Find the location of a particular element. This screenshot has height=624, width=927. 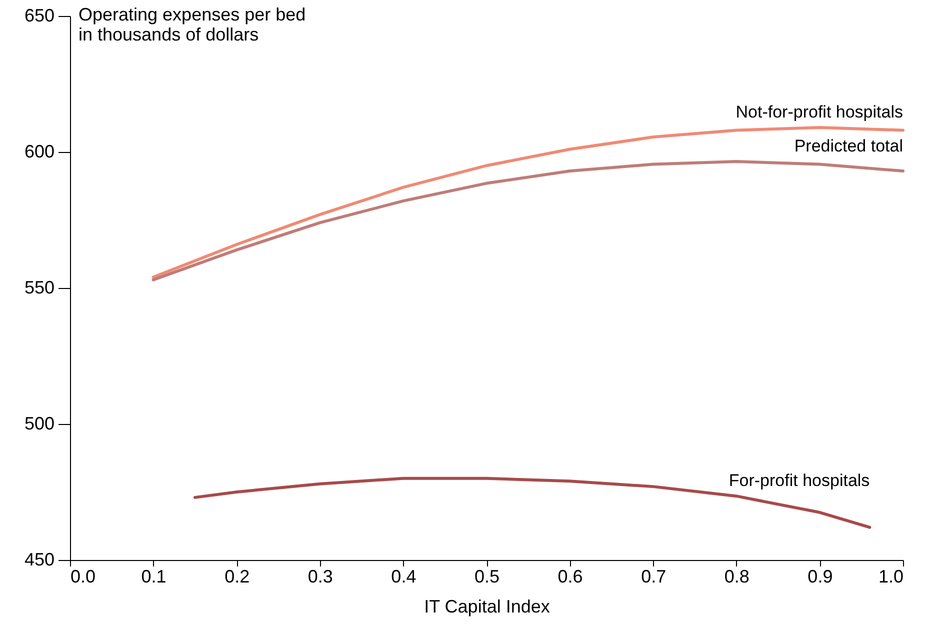

series-label: For-profit hospitals is located at coordinates (799, 480).